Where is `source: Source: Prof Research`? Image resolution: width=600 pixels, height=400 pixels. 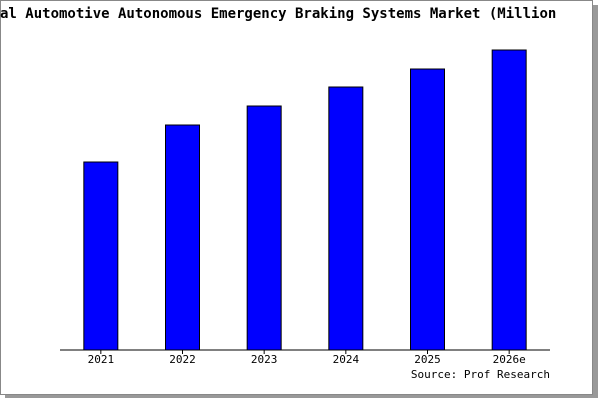
source: Source: Prof Research is located at coordinates (480, 374).